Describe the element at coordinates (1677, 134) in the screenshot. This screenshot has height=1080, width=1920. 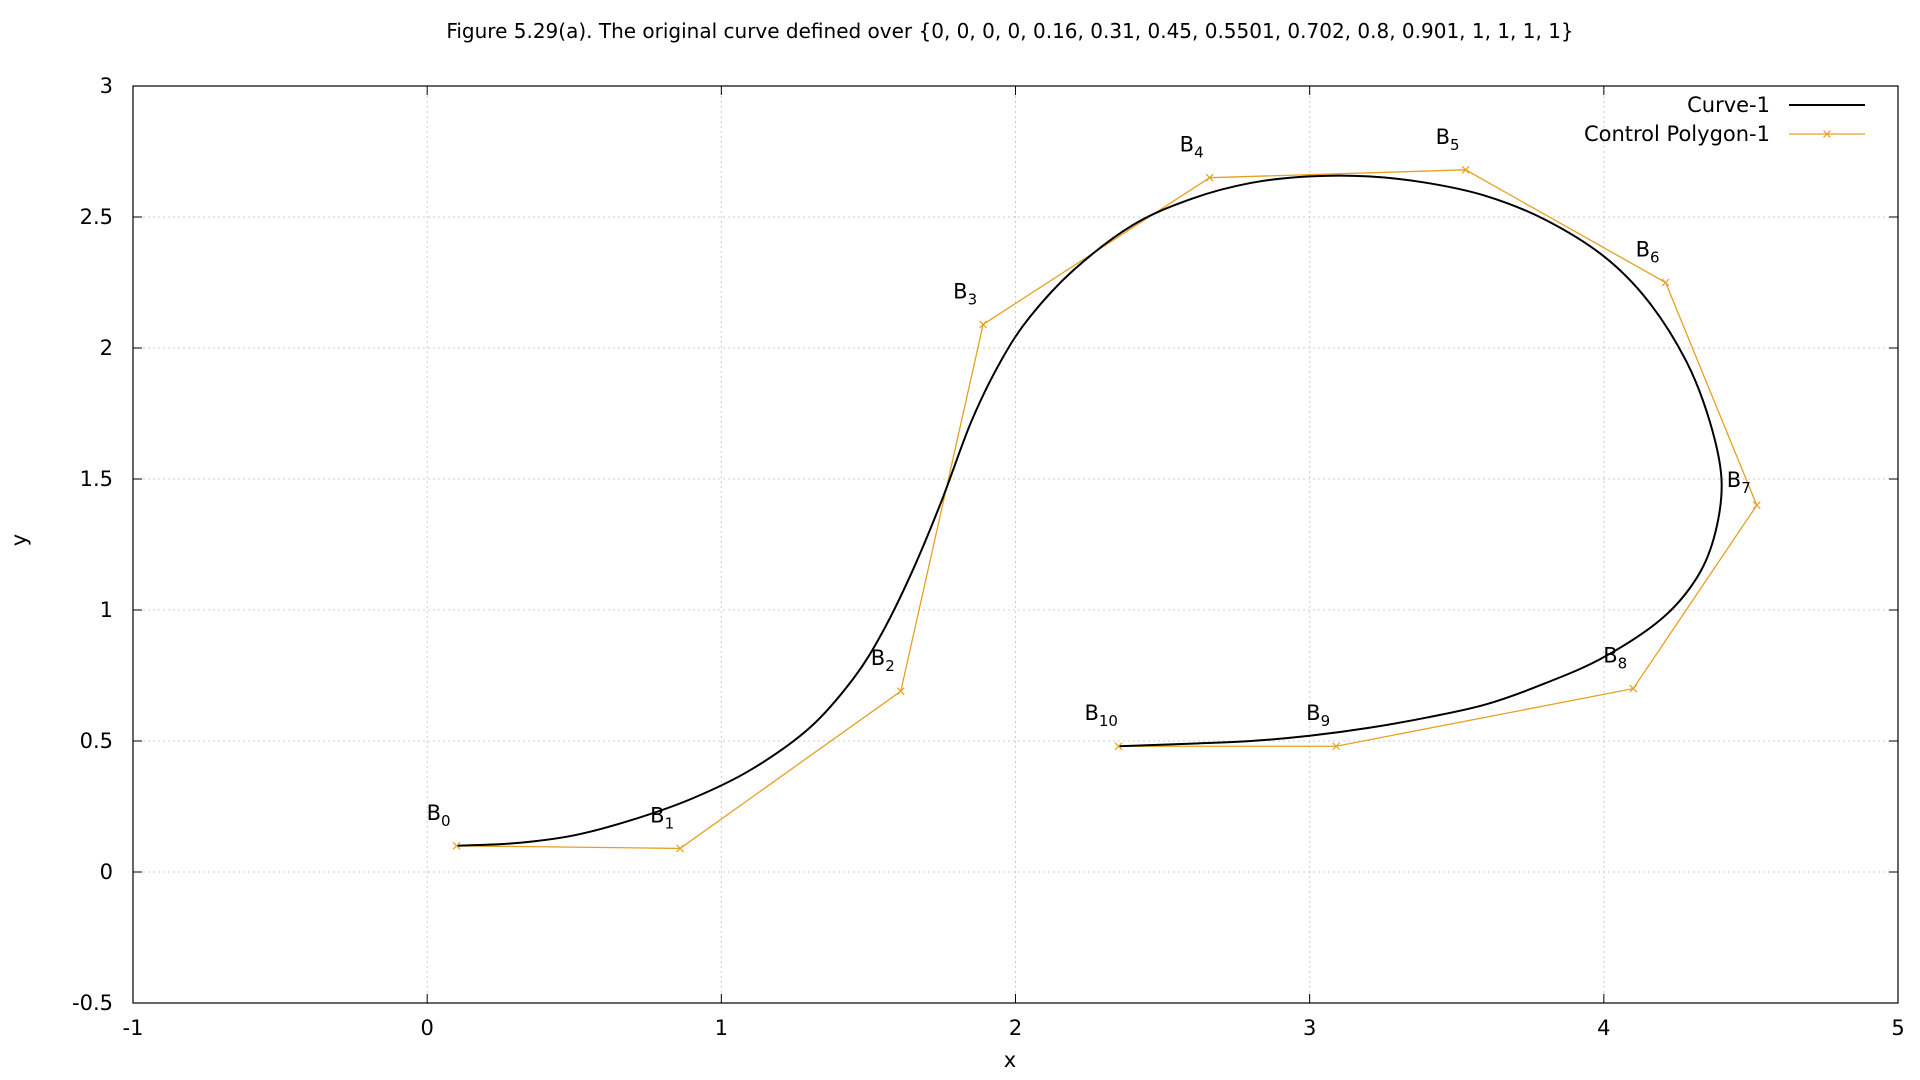
I see `legend-label: Control Polygon-1` at that location.